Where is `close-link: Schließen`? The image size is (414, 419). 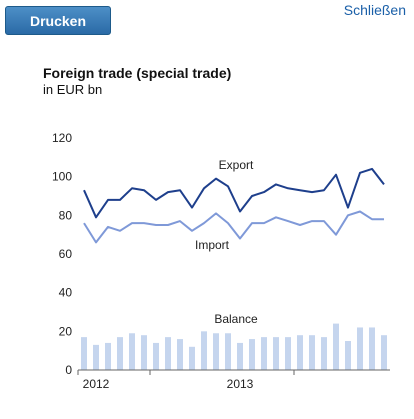 close-link: Schließen is located at coordinates (374, 10).